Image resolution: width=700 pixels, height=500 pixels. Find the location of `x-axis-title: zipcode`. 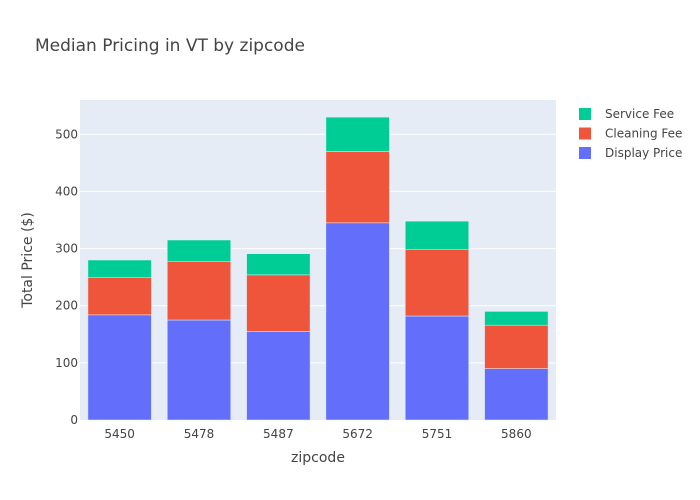

x-axis-title: zipcode is located at coordinates (318, 458).